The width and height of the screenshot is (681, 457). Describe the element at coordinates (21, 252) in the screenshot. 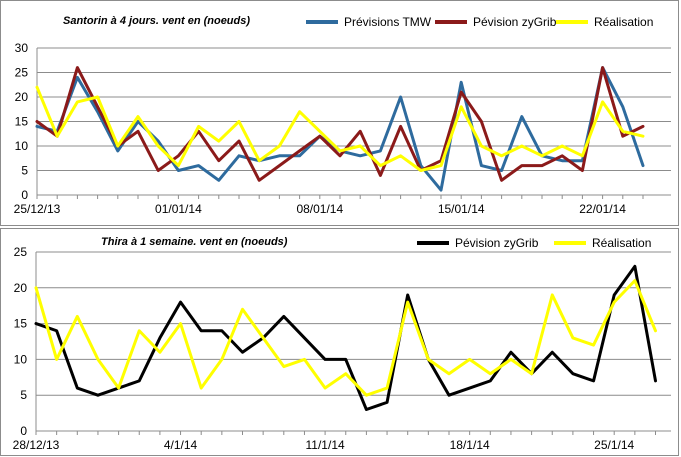

I see `thira-y-tick-label: 25` at that location.